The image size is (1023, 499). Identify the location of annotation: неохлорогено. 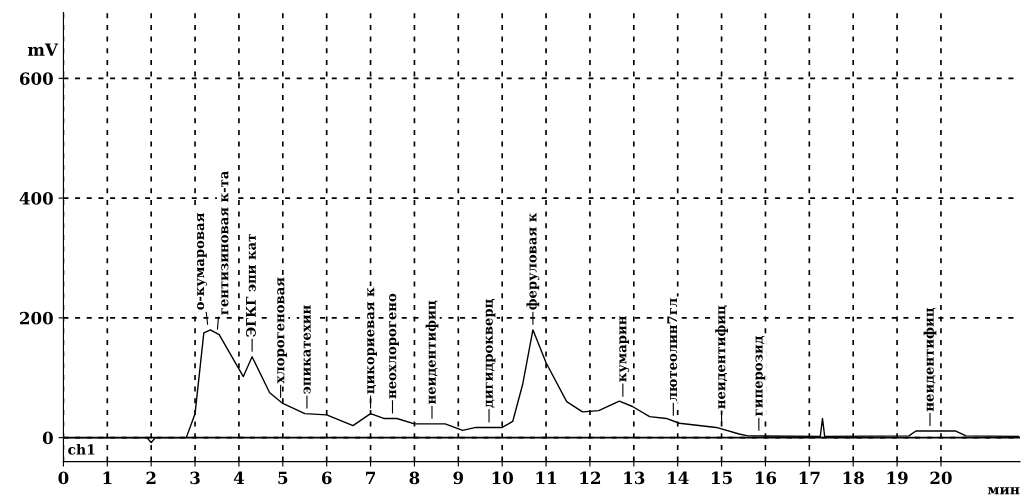
(394, 346).